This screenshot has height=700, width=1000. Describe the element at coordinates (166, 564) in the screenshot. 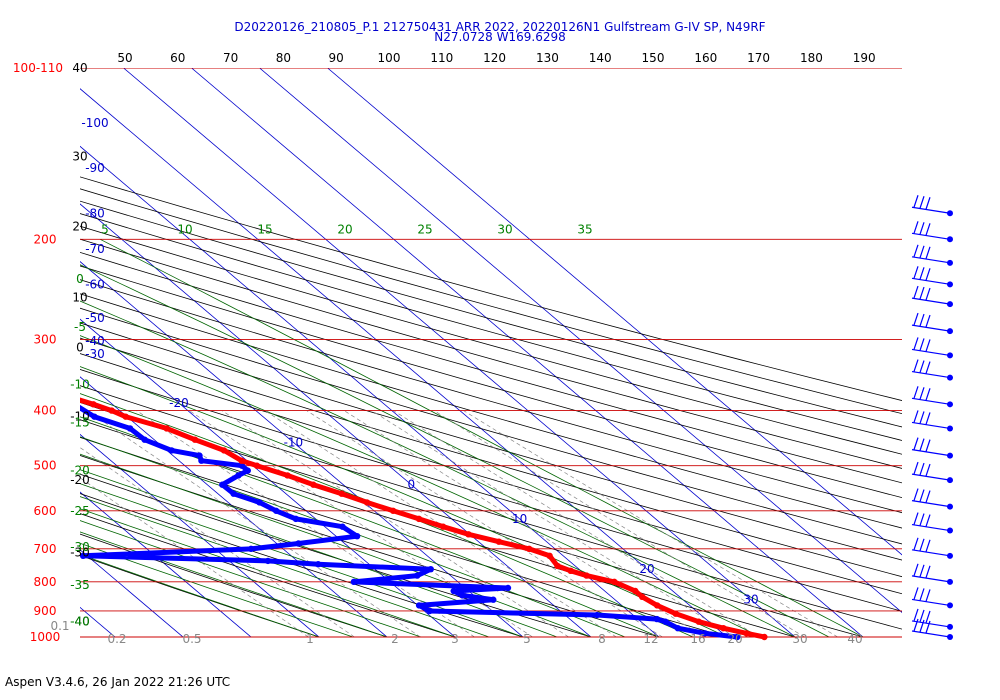

I see `isotherm-line` at that location.